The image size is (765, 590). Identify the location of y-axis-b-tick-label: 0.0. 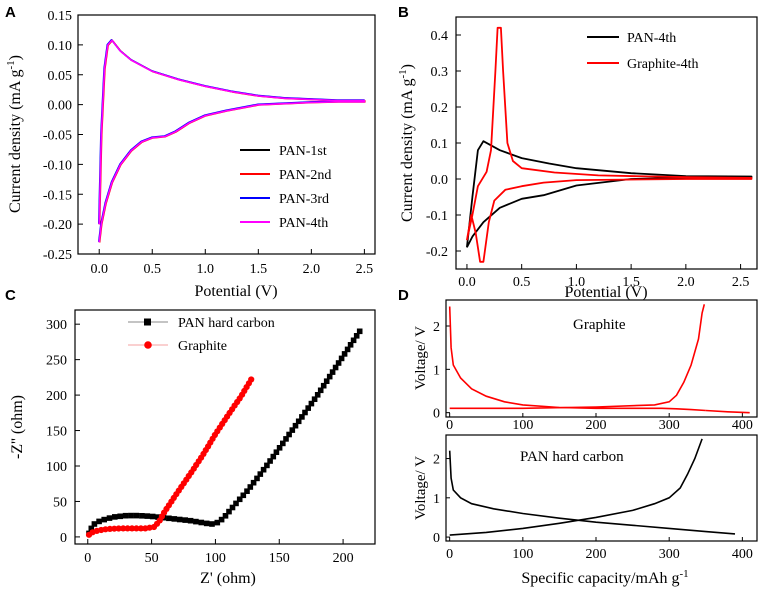
(440, 180).